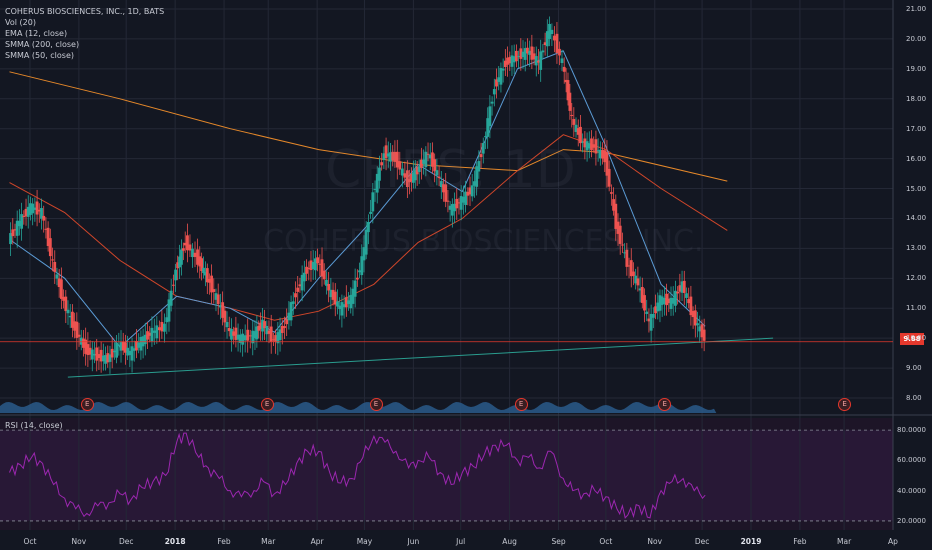 The height and width of the screenshot is (550, 932). I want to click on time-tick-label: Mar, so click(268, 541).